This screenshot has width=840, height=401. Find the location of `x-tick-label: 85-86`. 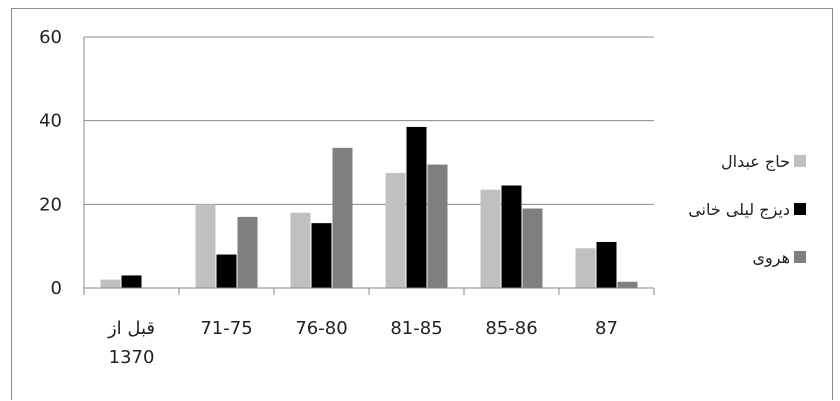

x-tick-label: 85-86 is located at coordinates (511, 328).